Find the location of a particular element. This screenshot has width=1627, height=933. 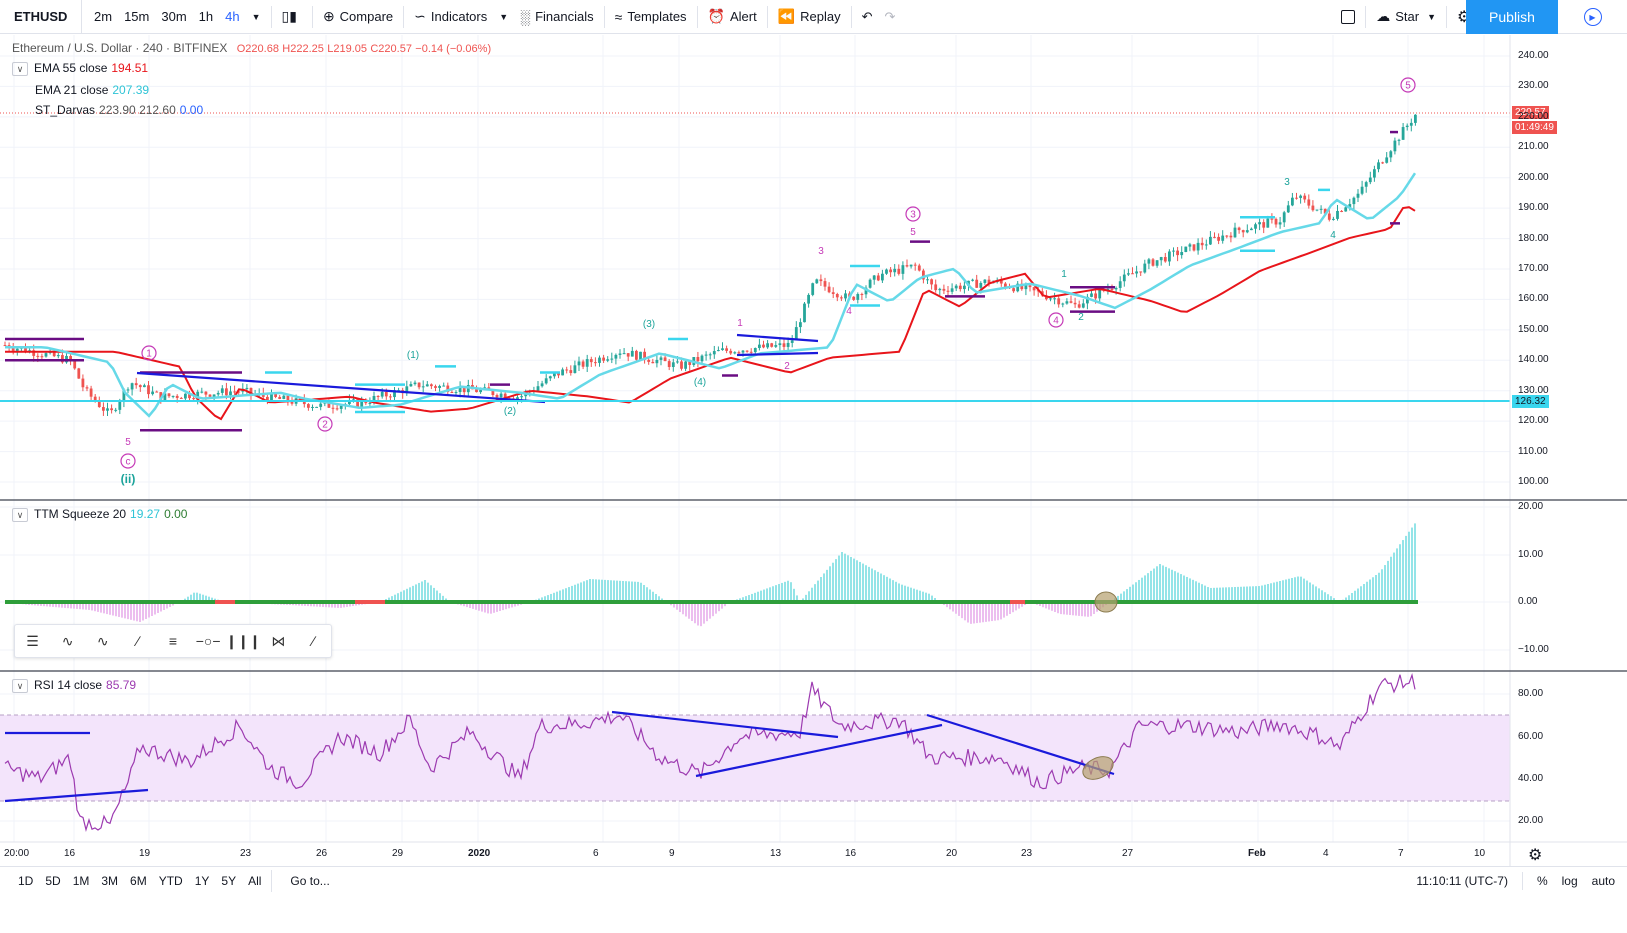

date-range-tool: ❙❙❙ is located at coordinates (243, 641).